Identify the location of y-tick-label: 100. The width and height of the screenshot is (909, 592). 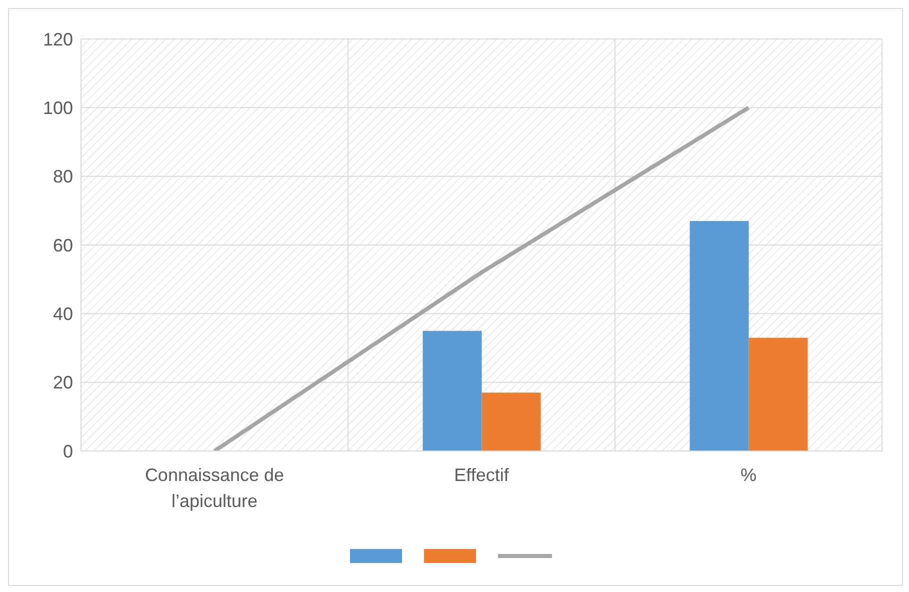
(57, 108).